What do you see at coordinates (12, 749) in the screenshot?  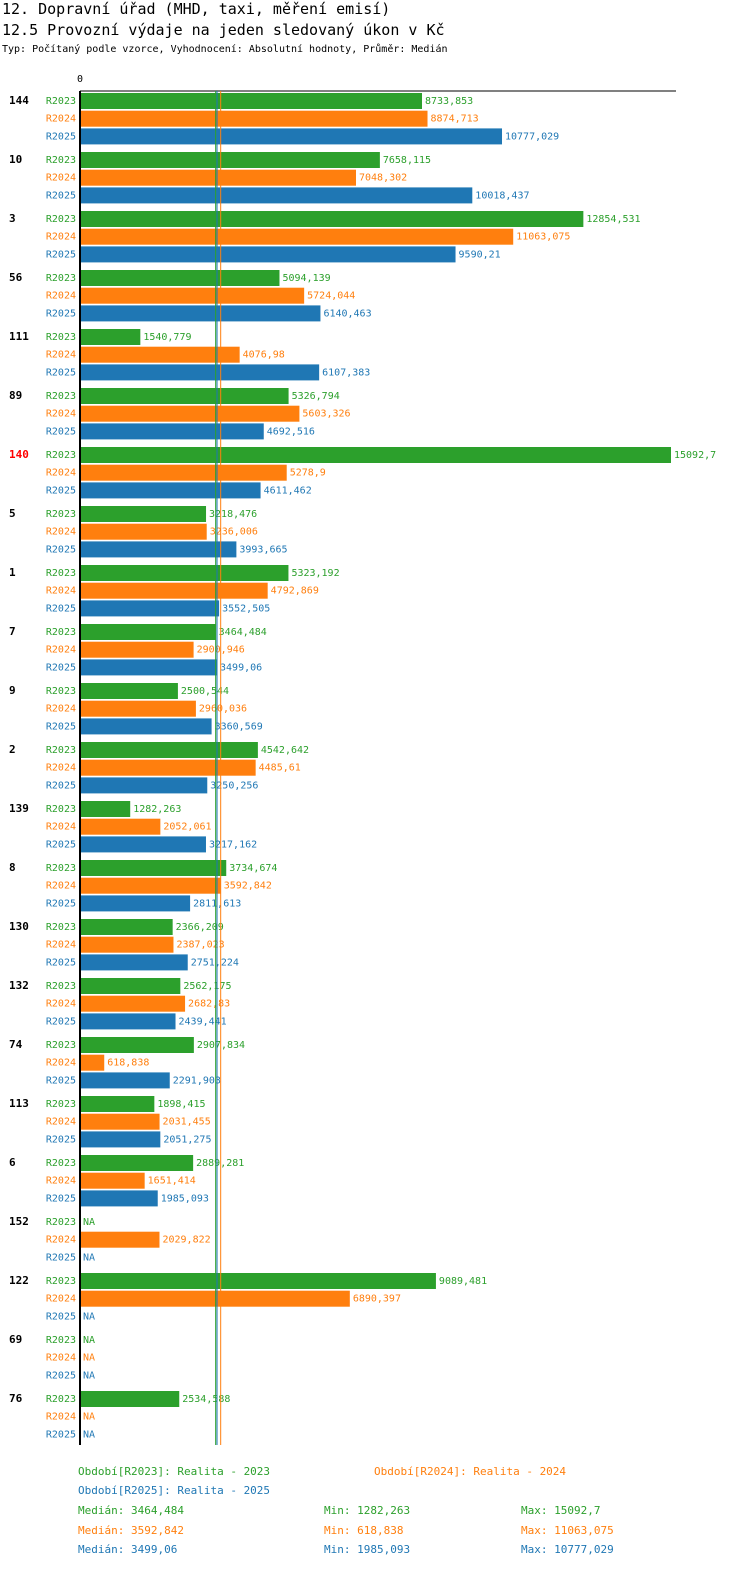 I see `category-label: 2` at bounding box center [12, 749].